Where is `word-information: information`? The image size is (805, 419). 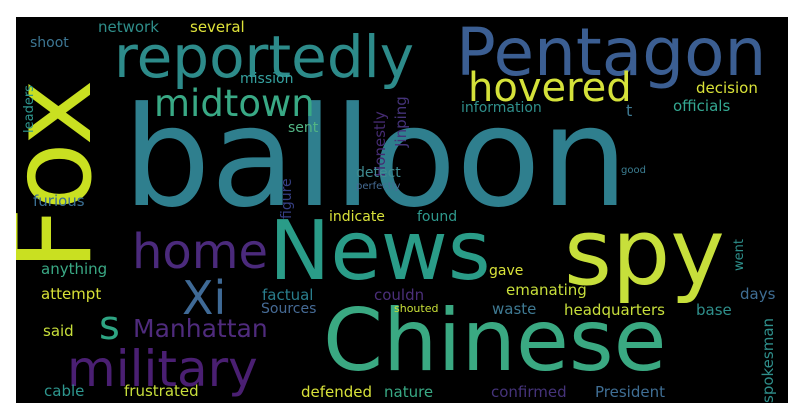
word-information: information is located at coordinates (501, 108).